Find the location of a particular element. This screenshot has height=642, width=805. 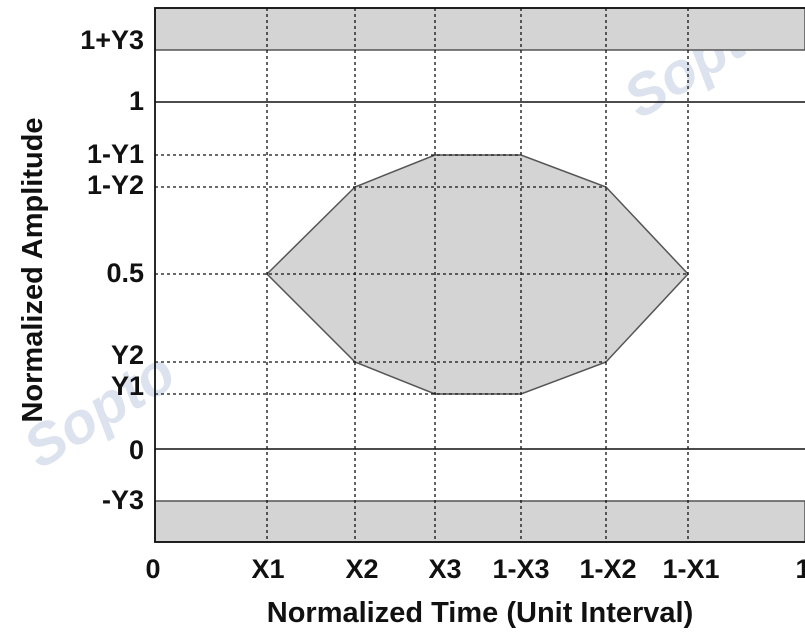

y-tick-1-minus-y1: 1-Y1 is located at coordinates (115, 154).